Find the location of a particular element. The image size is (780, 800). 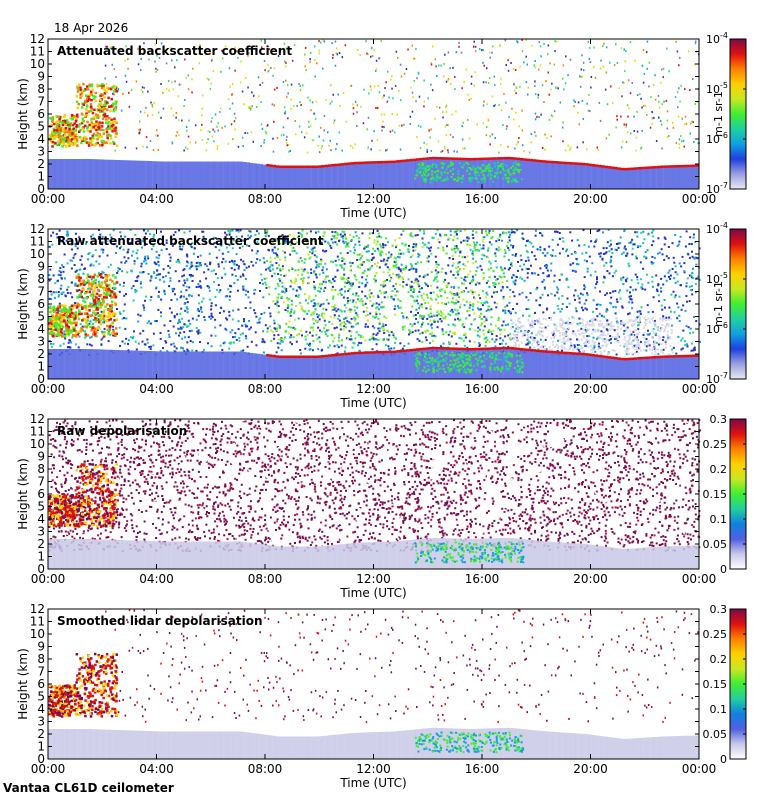

date-label: 18 Apr 2026 is located at coordinates (91, 28).